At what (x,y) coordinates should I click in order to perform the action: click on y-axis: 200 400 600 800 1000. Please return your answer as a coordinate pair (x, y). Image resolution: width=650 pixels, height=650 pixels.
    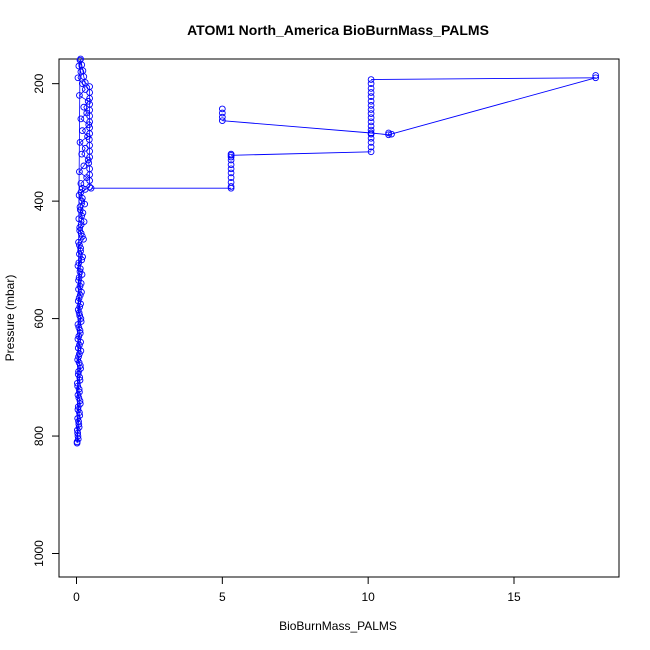
    Looking at the image, I should click on (46, 320).